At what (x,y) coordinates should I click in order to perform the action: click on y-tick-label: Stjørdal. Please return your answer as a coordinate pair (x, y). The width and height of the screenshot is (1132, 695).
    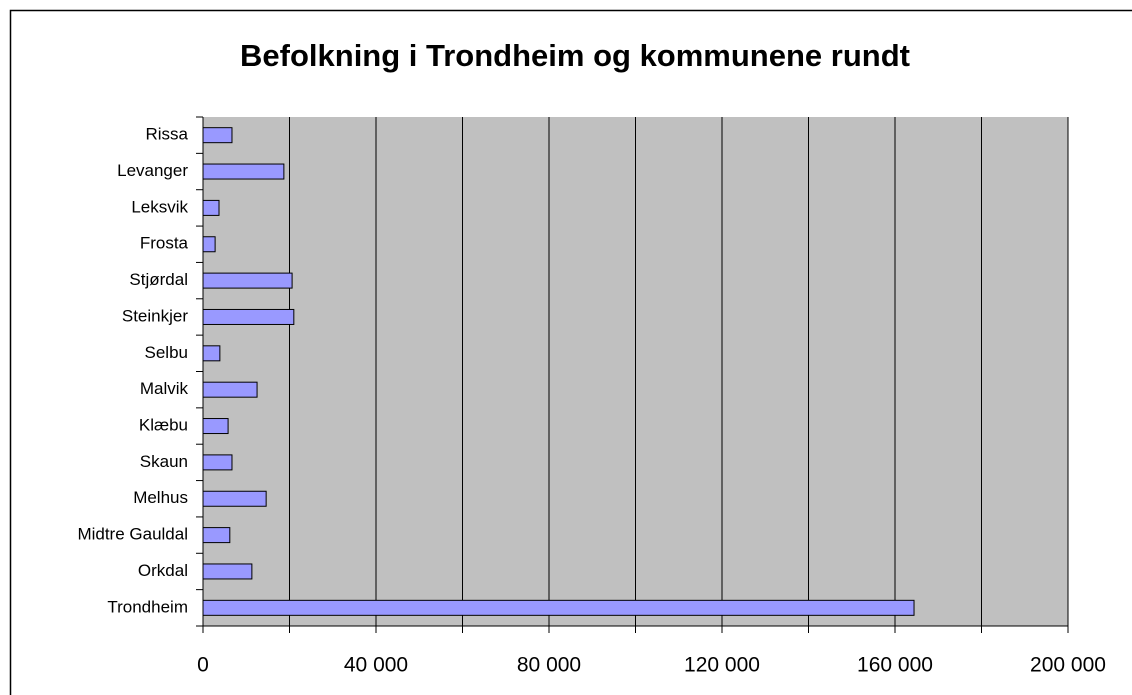
    Looking at the image, I should click on (158, 279).